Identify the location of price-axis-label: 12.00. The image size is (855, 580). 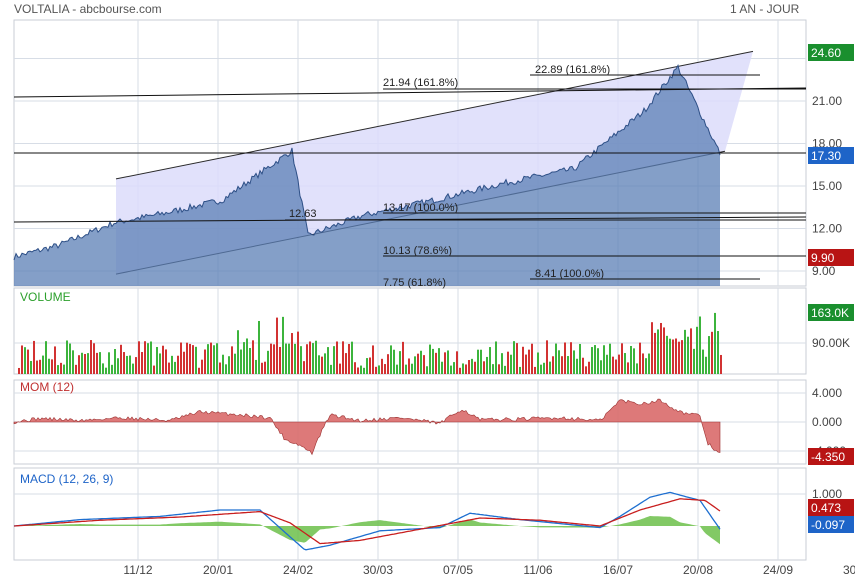
(827, 229).